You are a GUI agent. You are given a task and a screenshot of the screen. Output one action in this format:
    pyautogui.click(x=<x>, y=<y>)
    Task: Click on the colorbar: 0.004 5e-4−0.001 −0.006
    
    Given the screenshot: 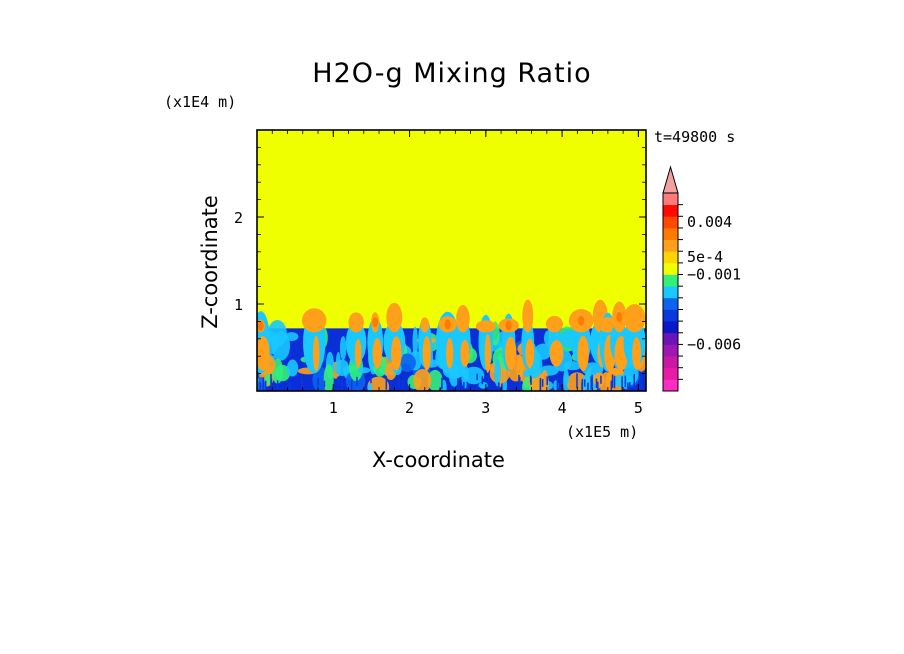 What is the action you would take?
    pyautogui.click(x=701, y=278)
    